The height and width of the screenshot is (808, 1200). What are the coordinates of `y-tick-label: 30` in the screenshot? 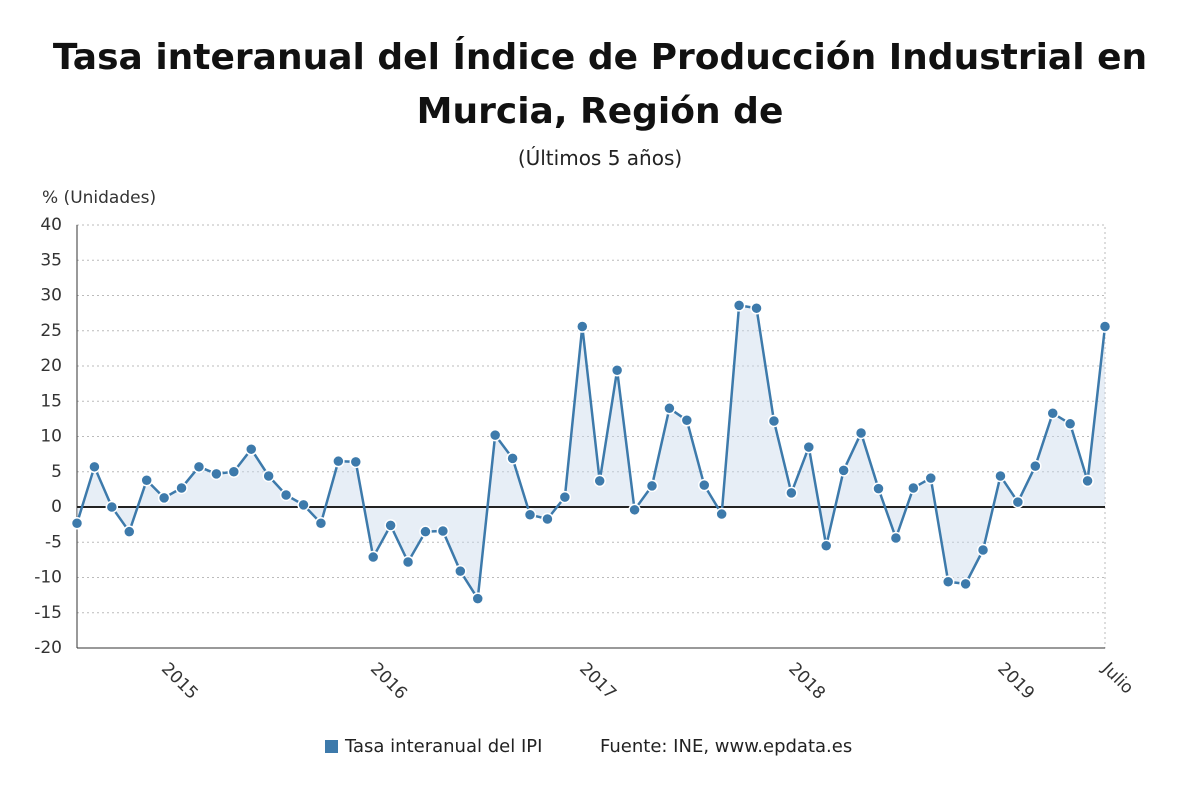 It's located at (51, 296).